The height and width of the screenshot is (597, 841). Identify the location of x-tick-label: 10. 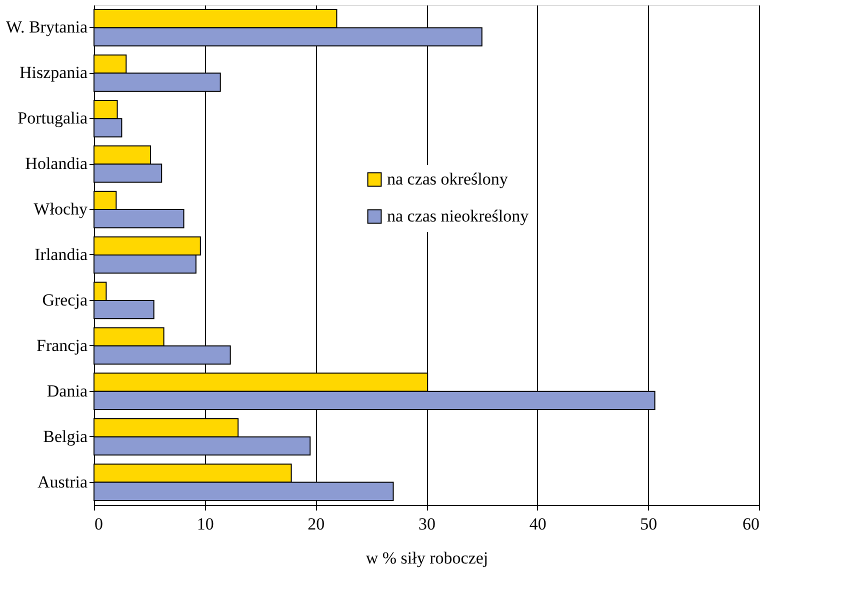
(205, 524).